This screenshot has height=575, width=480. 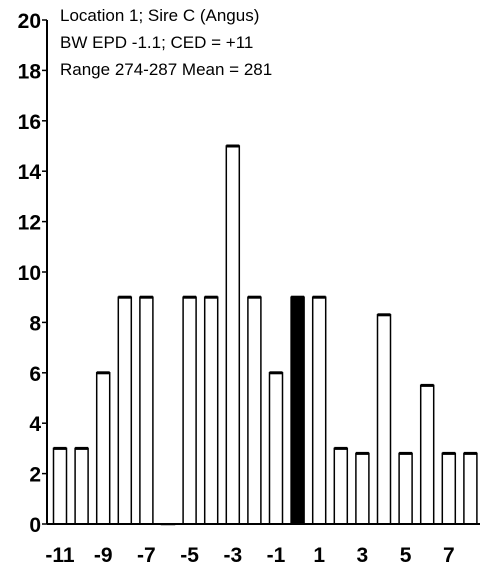 I want to click on annotation-line-2: BW EPD -1.1; CED = +11, so click(x=156, y=42).